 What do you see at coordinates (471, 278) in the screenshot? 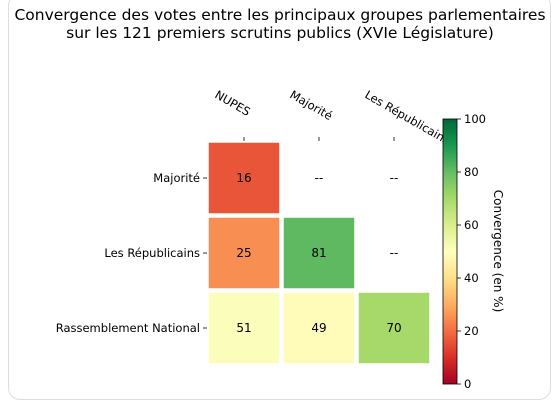
I see `colorbar-tick-label: 40` at bounding box center [471, 278].